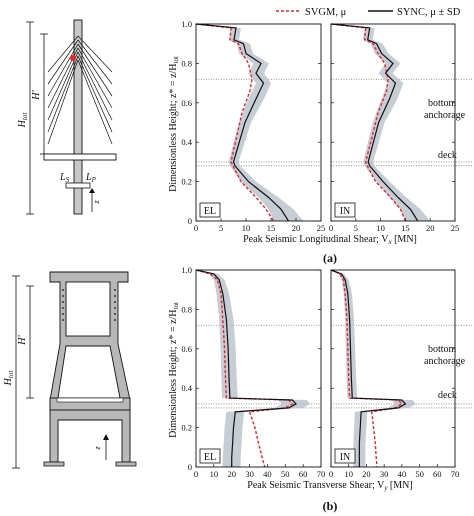 The height and width of the screenshot is (516, 474). I want to click on chart-a-ann-anchorage: anchorage, so click(445, 115).